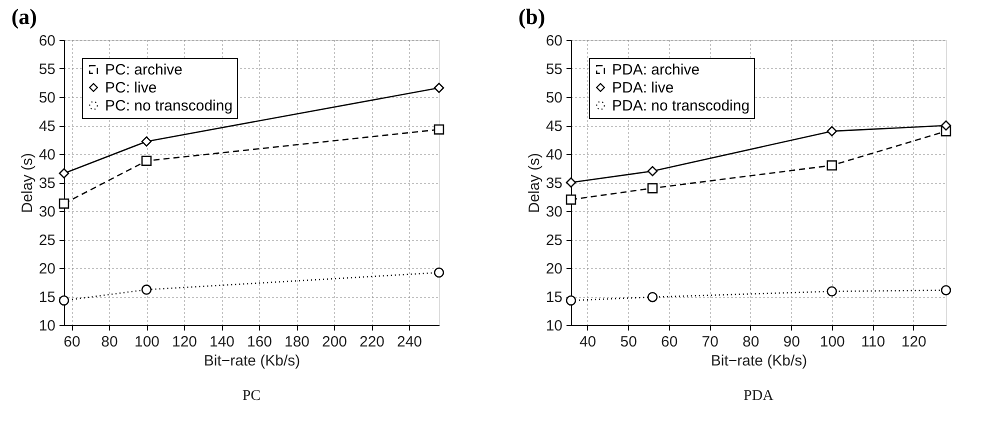  I want to click on x-tick-label: 90, so click(791, 342).